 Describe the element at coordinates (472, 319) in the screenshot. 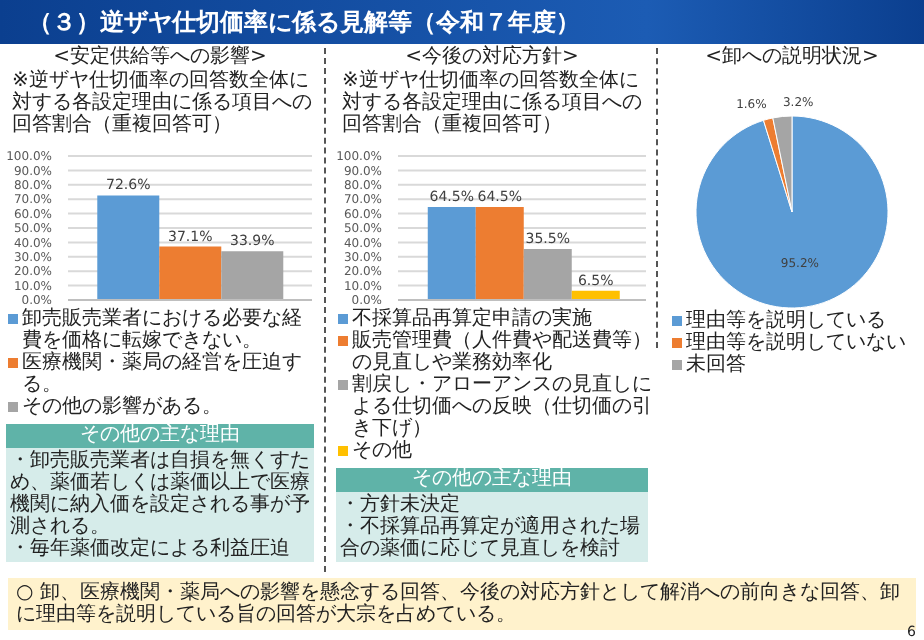

I see `legend-label: 不採算品再算定申請の実施` at that location.